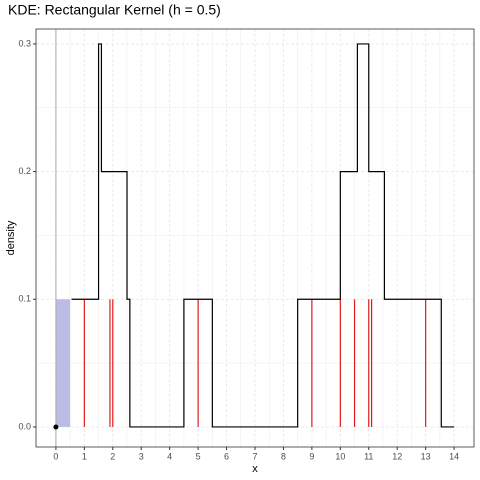 The image size is (480, 480). I want to click on x-tick-label: 6, so click(226, 456).